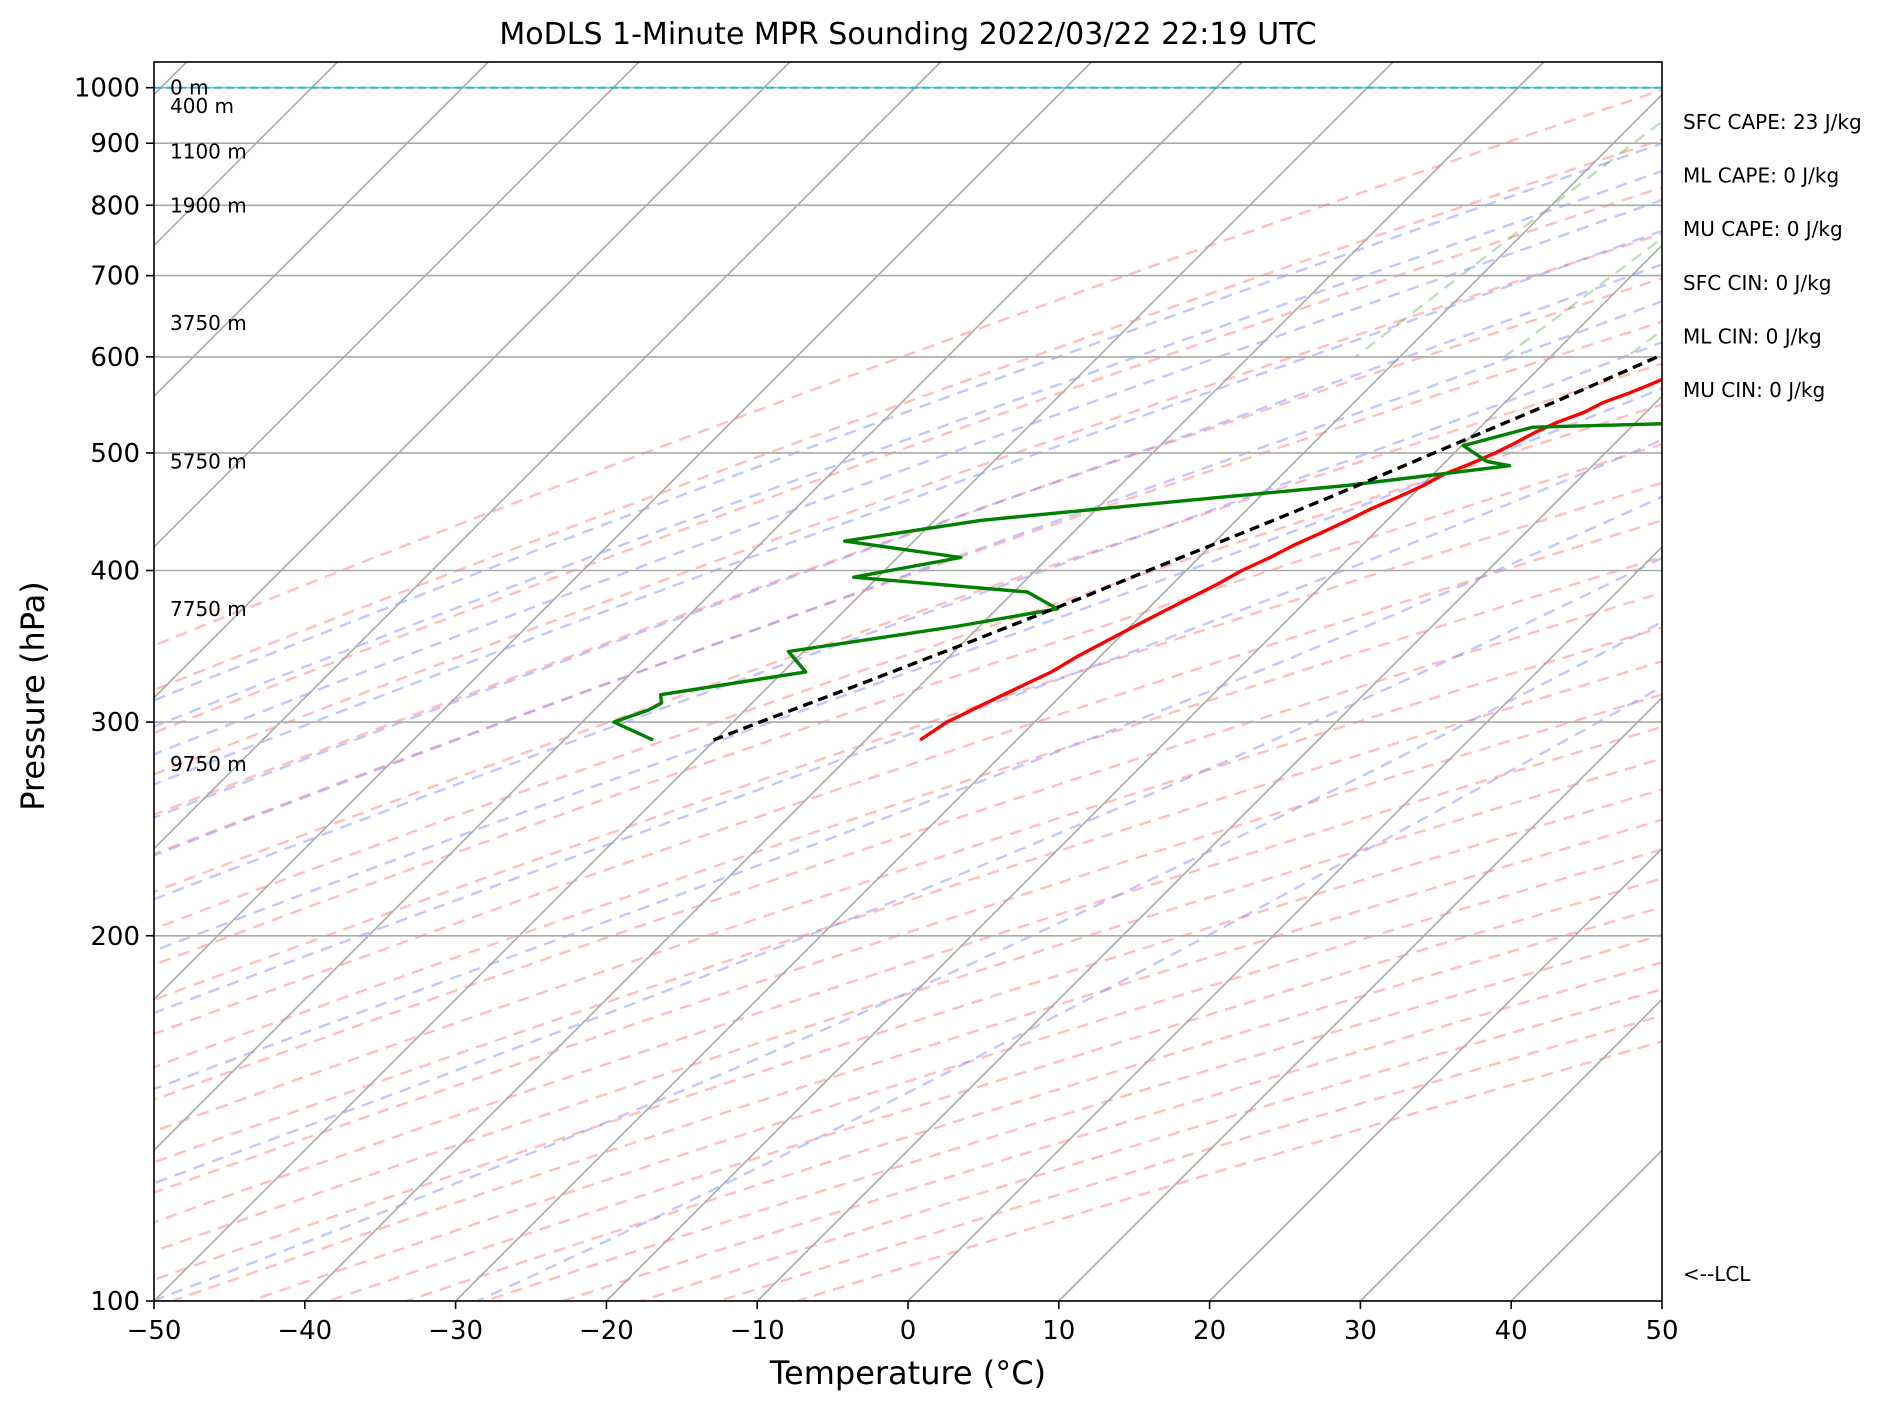  What do you see at coordinates (1717, 1274) in the screenshot?
I see `lcl-label: <--LCL` at bounding box center [1717, 1274].